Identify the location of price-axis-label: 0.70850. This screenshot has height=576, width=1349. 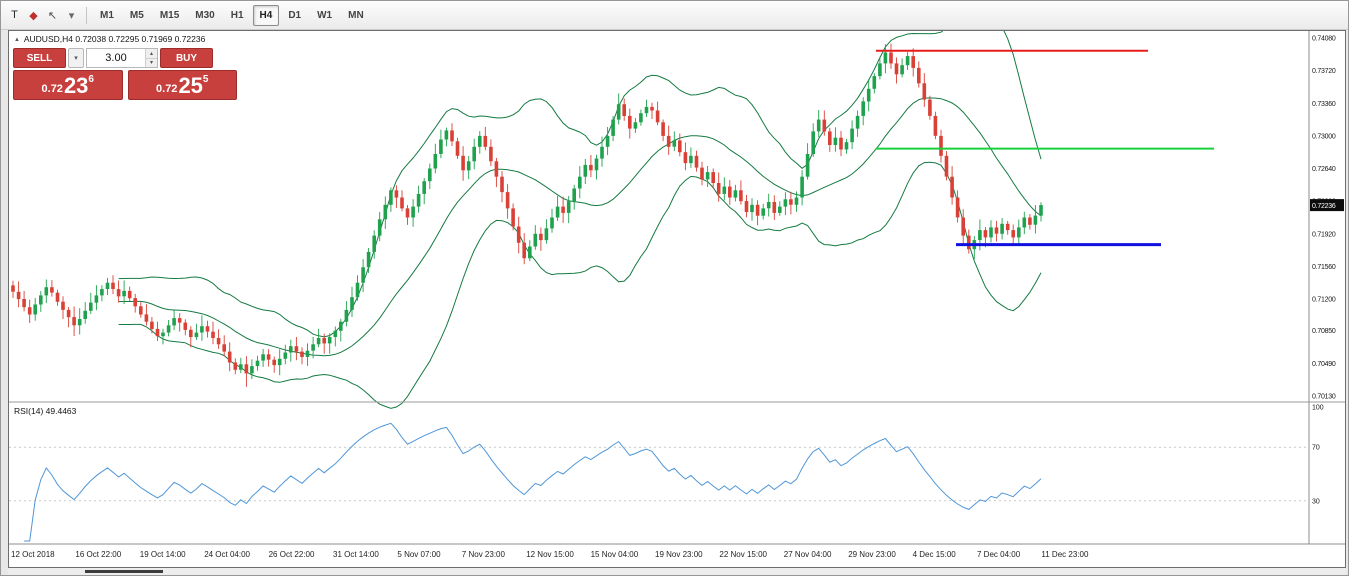
(1324, 331).